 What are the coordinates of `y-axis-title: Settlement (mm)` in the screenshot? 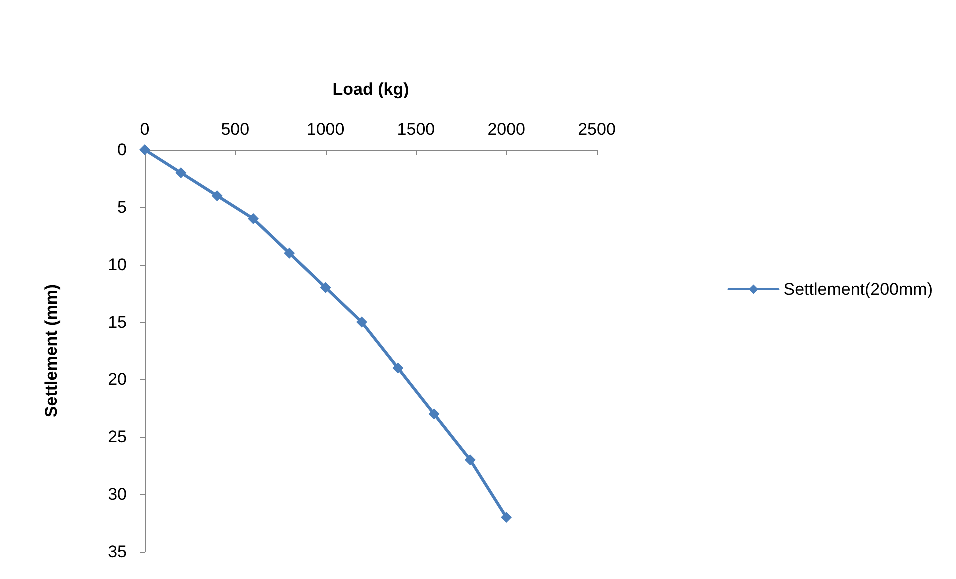 It's located at (51, 351).